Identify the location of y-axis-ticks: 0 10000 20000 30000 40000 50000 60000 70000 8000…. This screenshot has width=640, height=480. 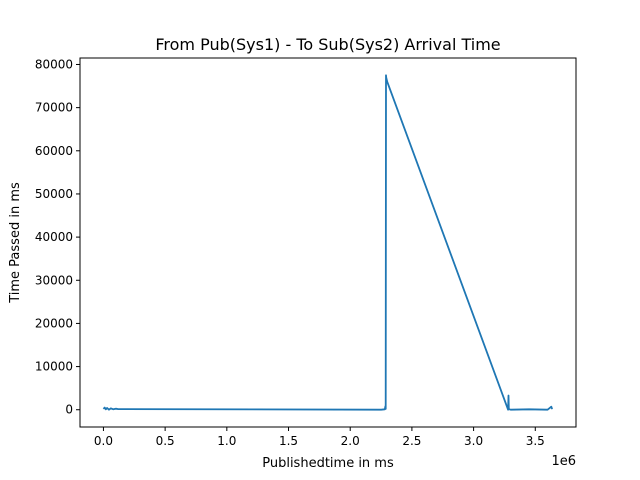
(57, 237).